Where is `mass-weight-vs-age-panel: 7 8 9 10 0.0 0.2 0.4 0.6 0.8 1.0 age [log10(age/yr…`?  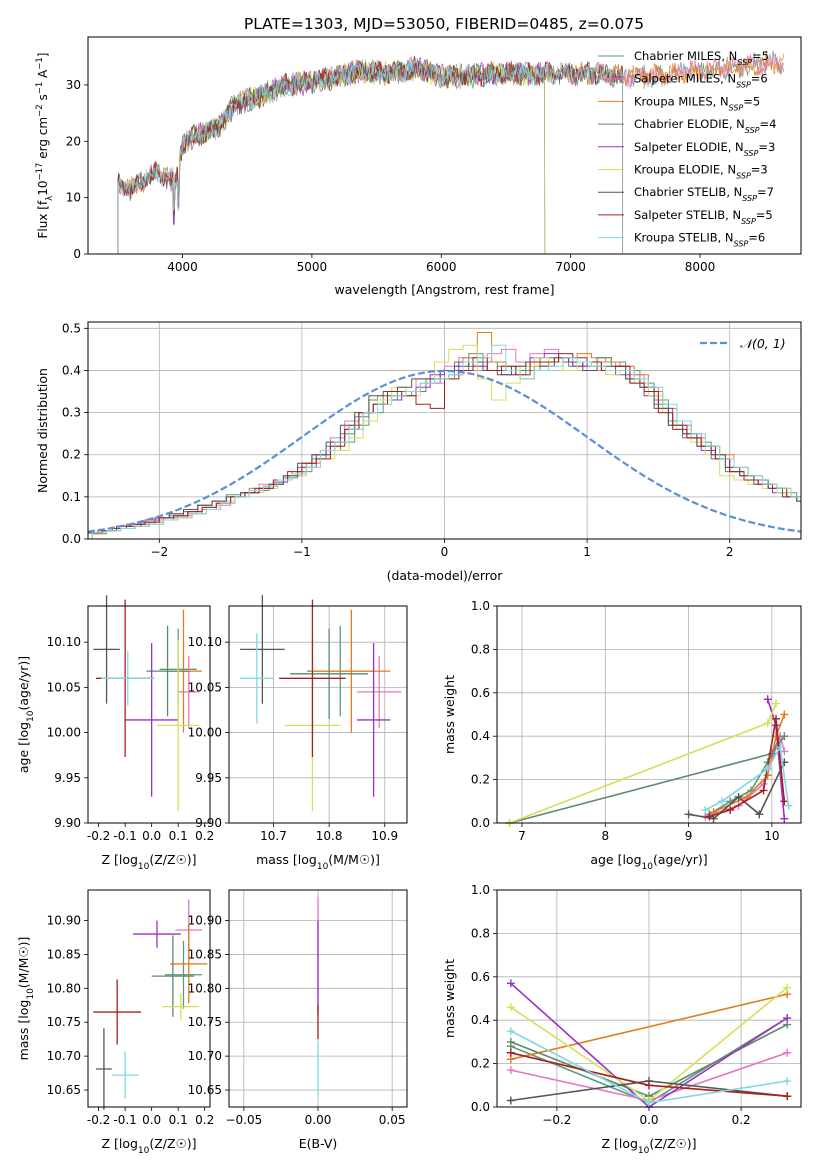
mass-weight-vs-age-panel: 7 8 9 10 0.0 0.2 0.4 0.6 0.8 1.0 age [log10(age/yr… is located at coordinates (622, 735).